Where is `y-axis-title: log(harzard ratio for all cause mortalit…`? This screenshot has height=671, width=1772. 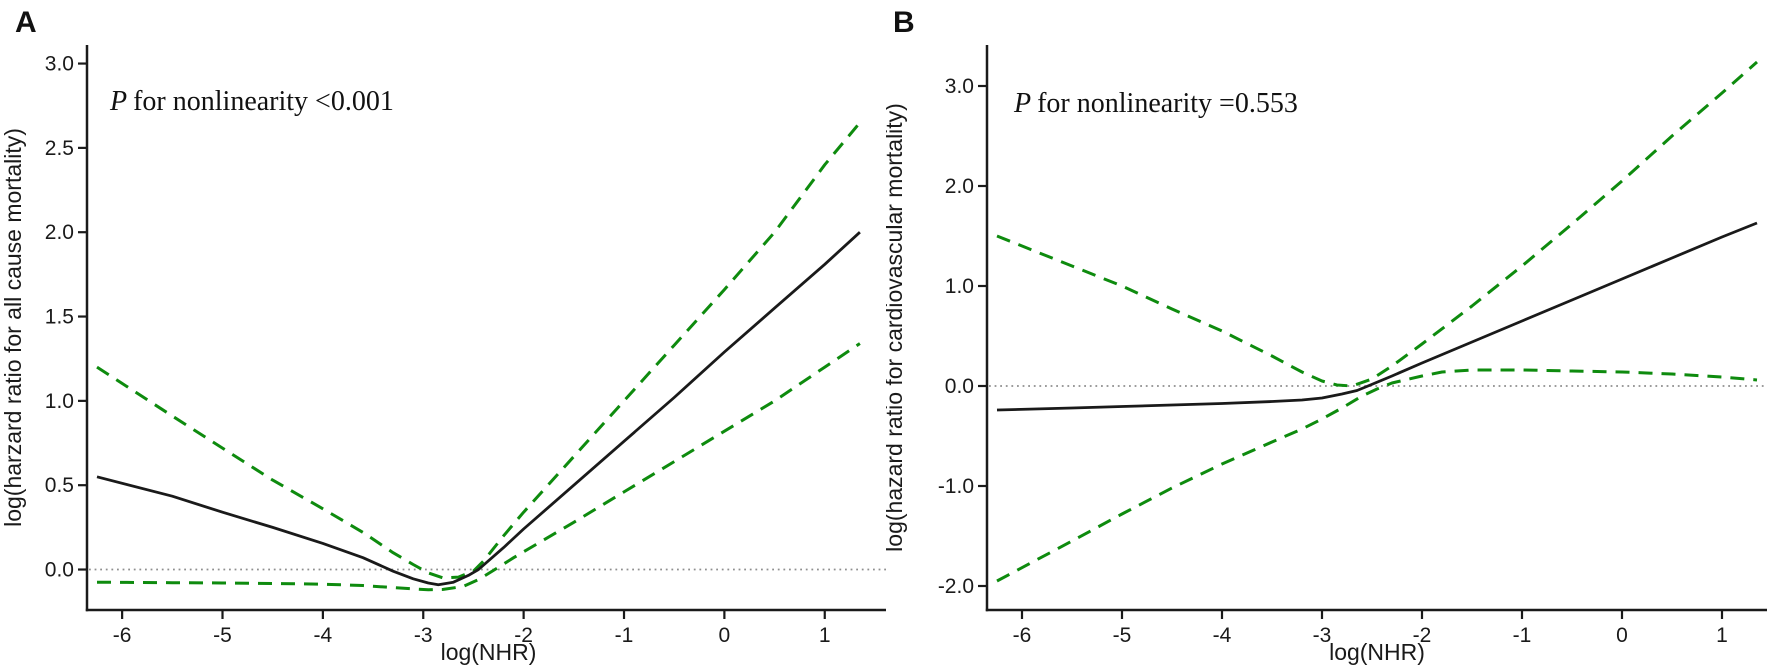 y-axis-title: log(harzard ratio for all cause mortalit… is located at coordinates (13, 327).